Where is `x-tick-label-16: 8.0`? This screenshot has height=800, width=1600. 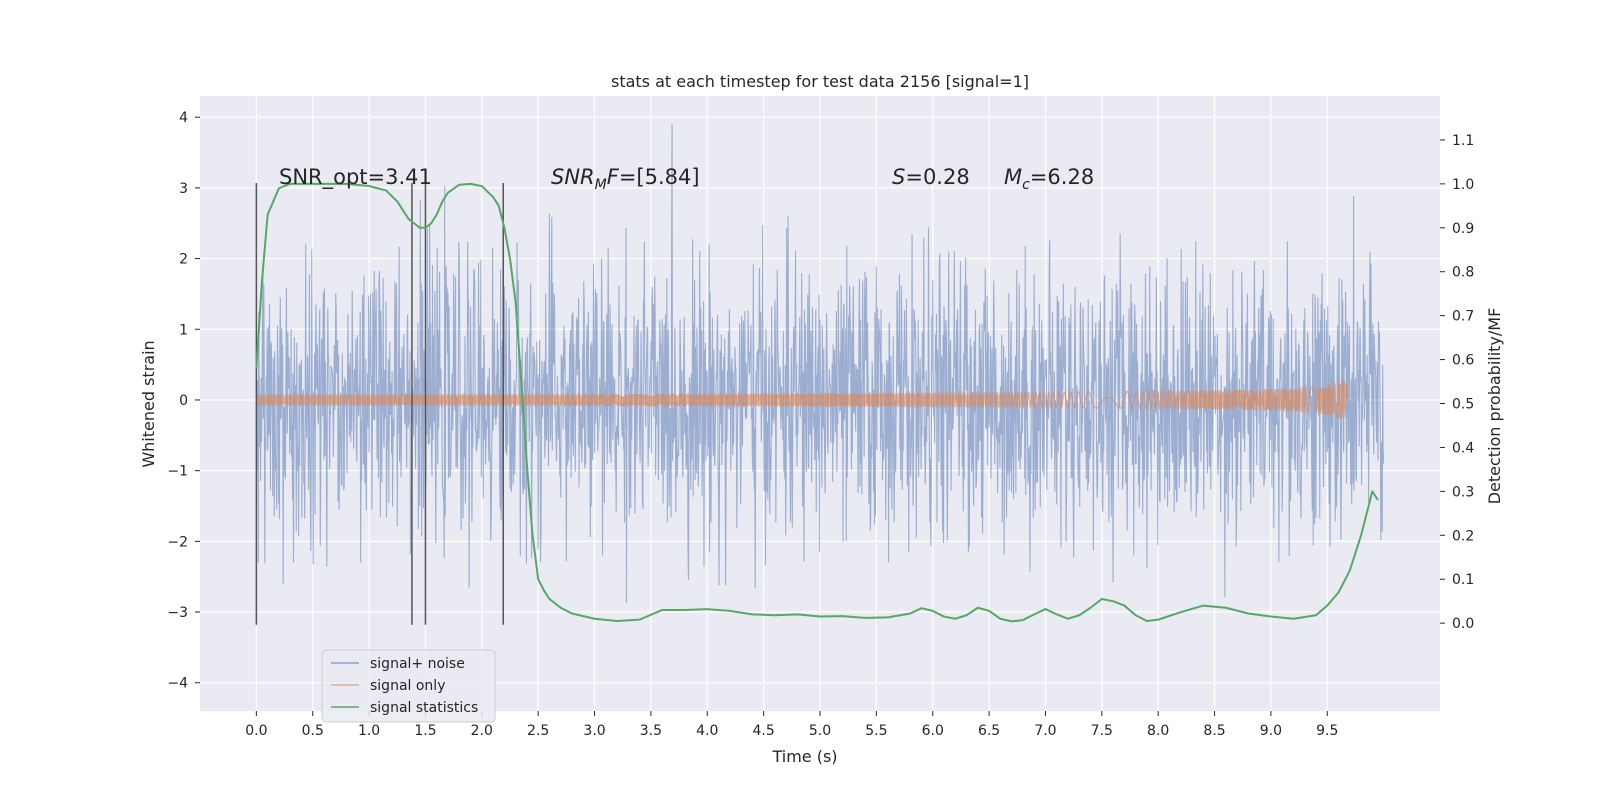
x-tick-label-16: 8.0 is located at coordinates (1158, 731).